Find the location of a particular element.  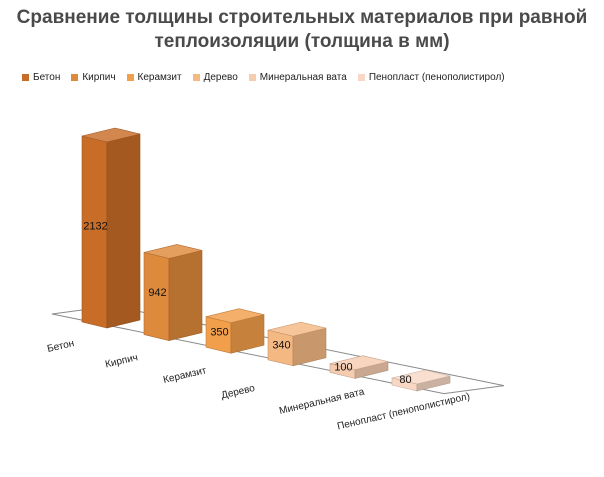

legend-item: Керамзит is located at coordinates (154, 77).